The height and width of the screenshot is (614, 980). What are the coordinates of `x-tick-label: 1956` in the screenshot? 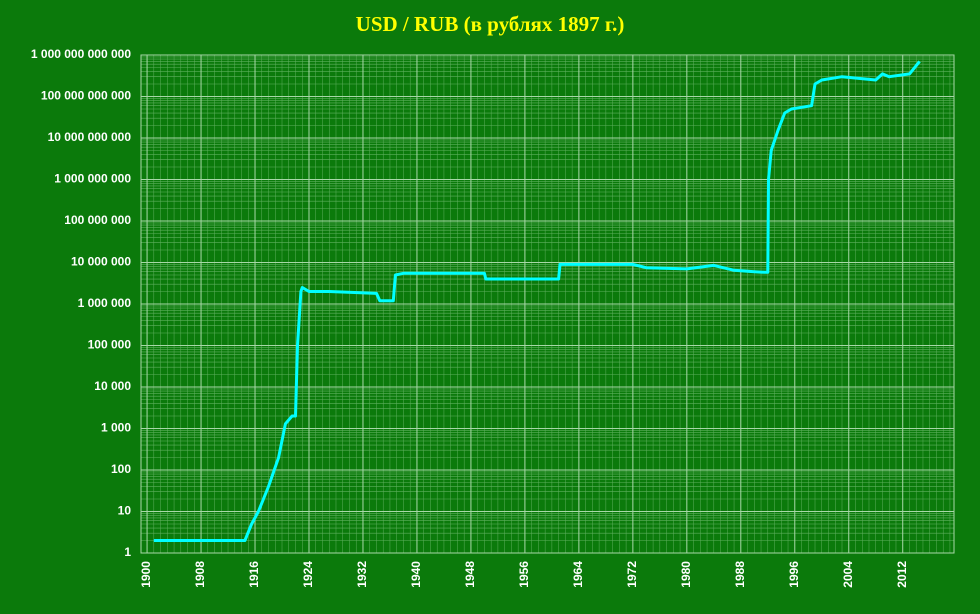 It's located at (524, 574).